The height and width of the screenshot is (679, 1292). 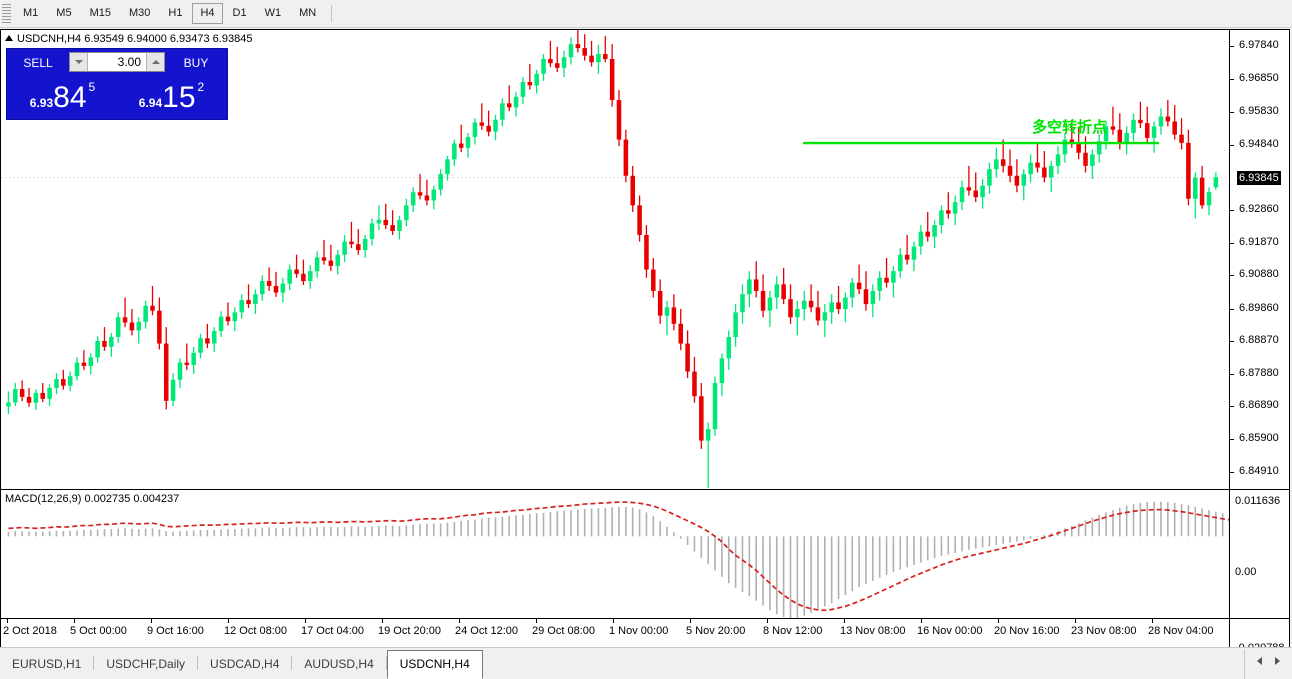 What do you see at coordinates (639, 631) in the screenshot?
I see `time-tick-label: 1 Nov 00:00` at bounding box center [639, 631].